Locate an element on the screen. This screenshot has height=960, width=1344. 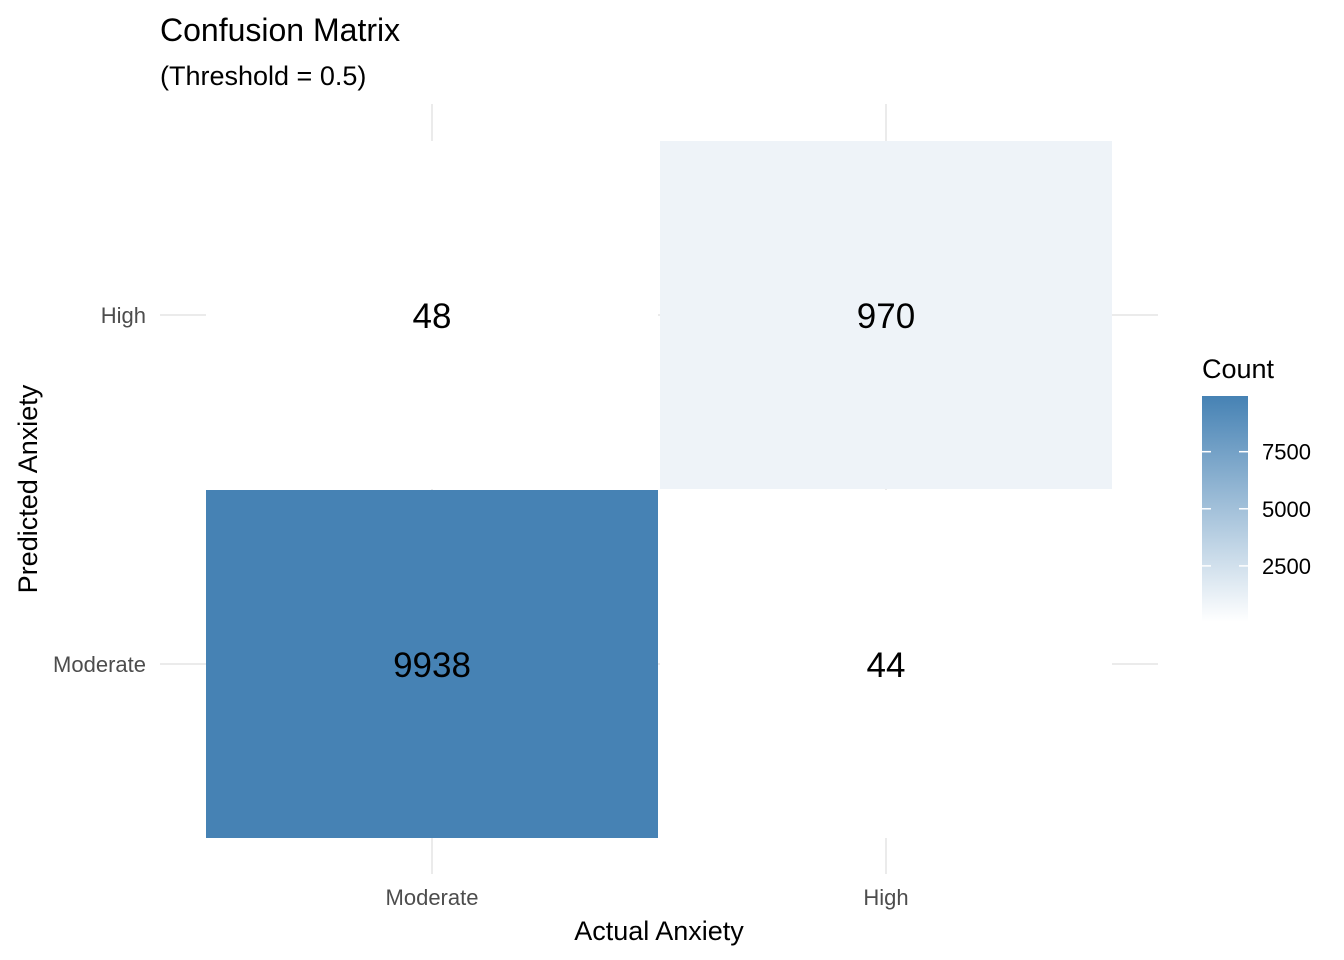
y-tick-label: Moderate is located at coordinates (99, 664).